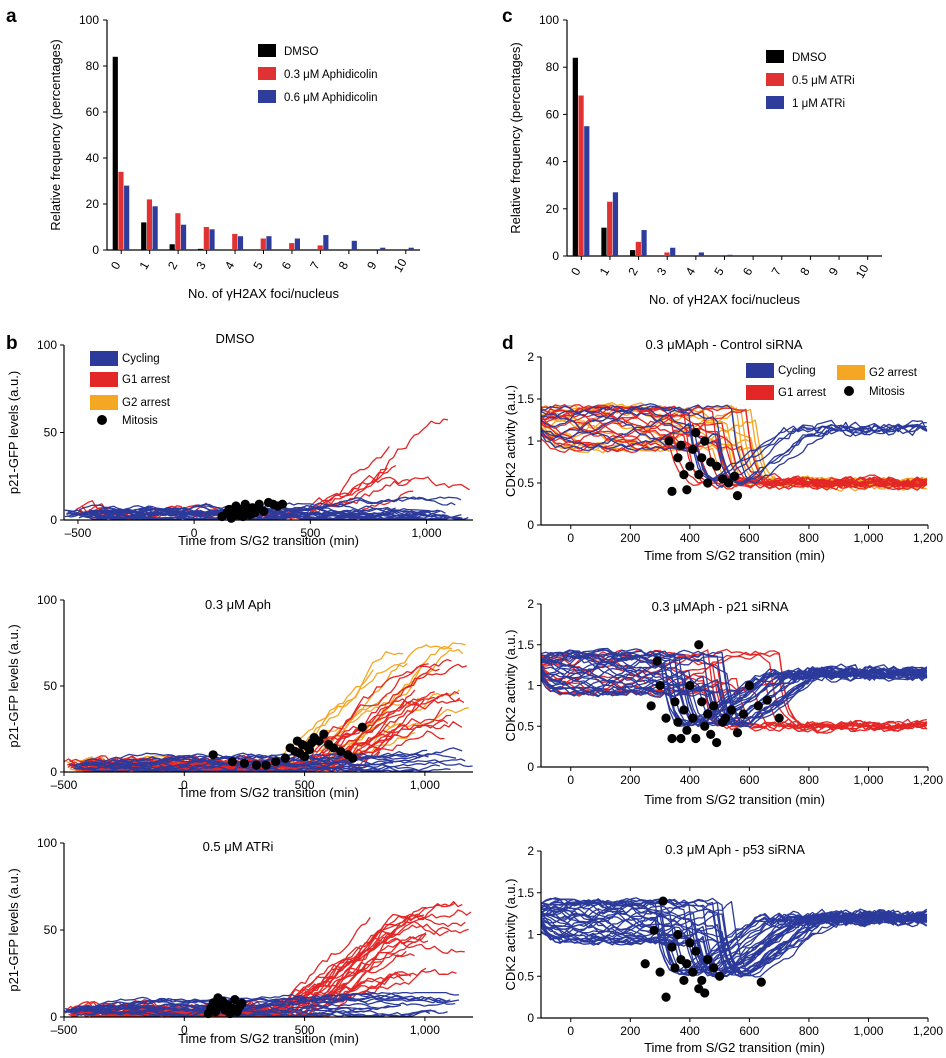 This screenshot has width=946, height=1058. Describe the element at coordinates (525, 893) in the screenshot. I see `y-tick-label: 1.5` at that location.